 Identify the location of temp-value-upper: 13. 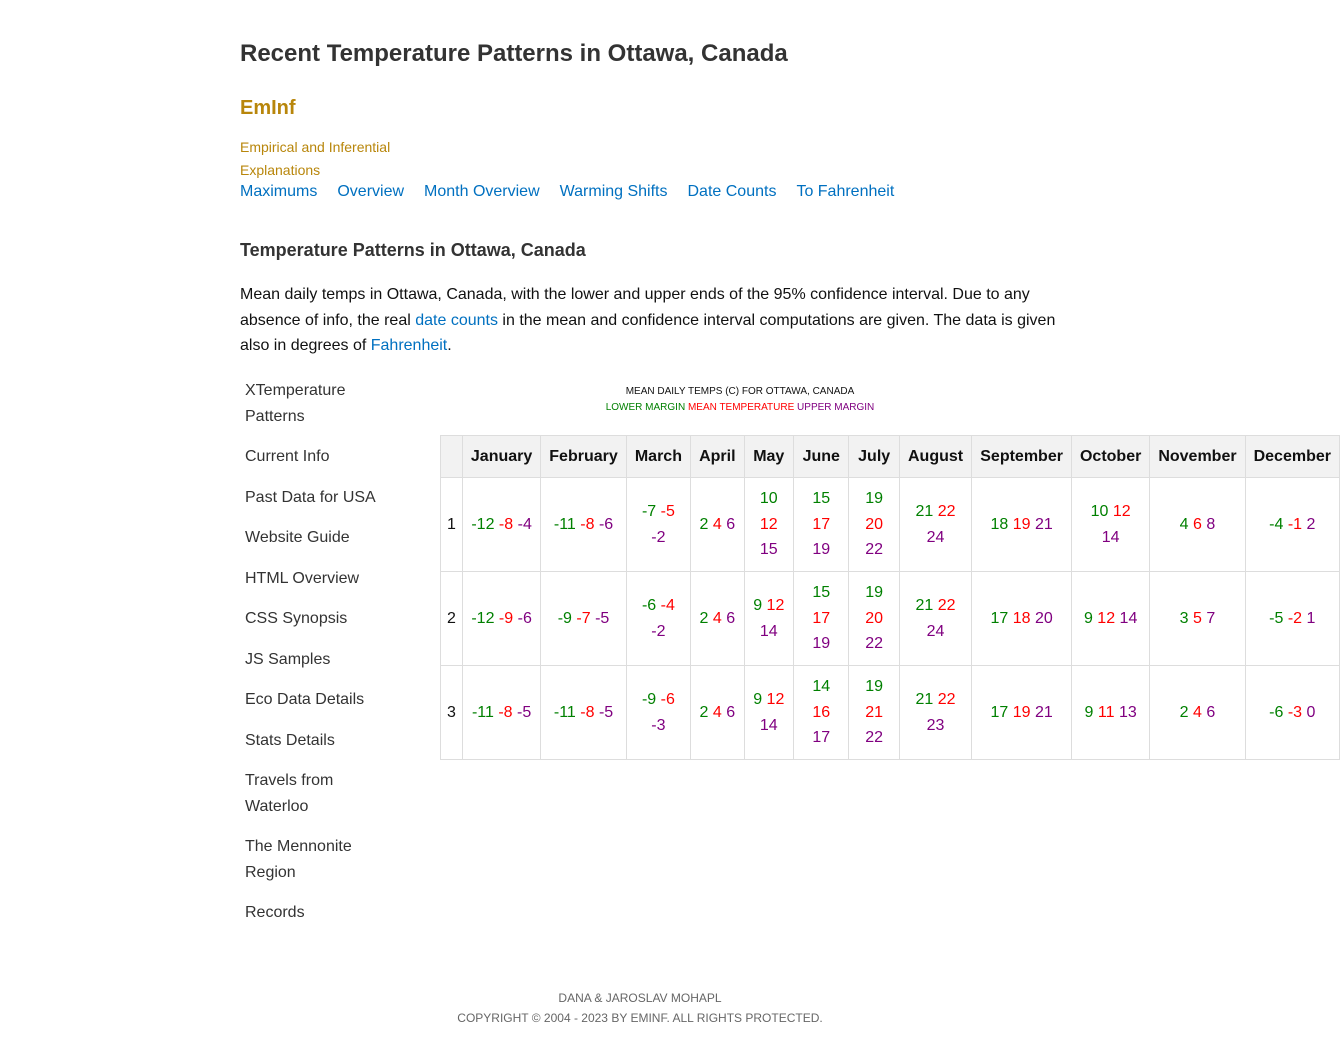
(1127, 712).